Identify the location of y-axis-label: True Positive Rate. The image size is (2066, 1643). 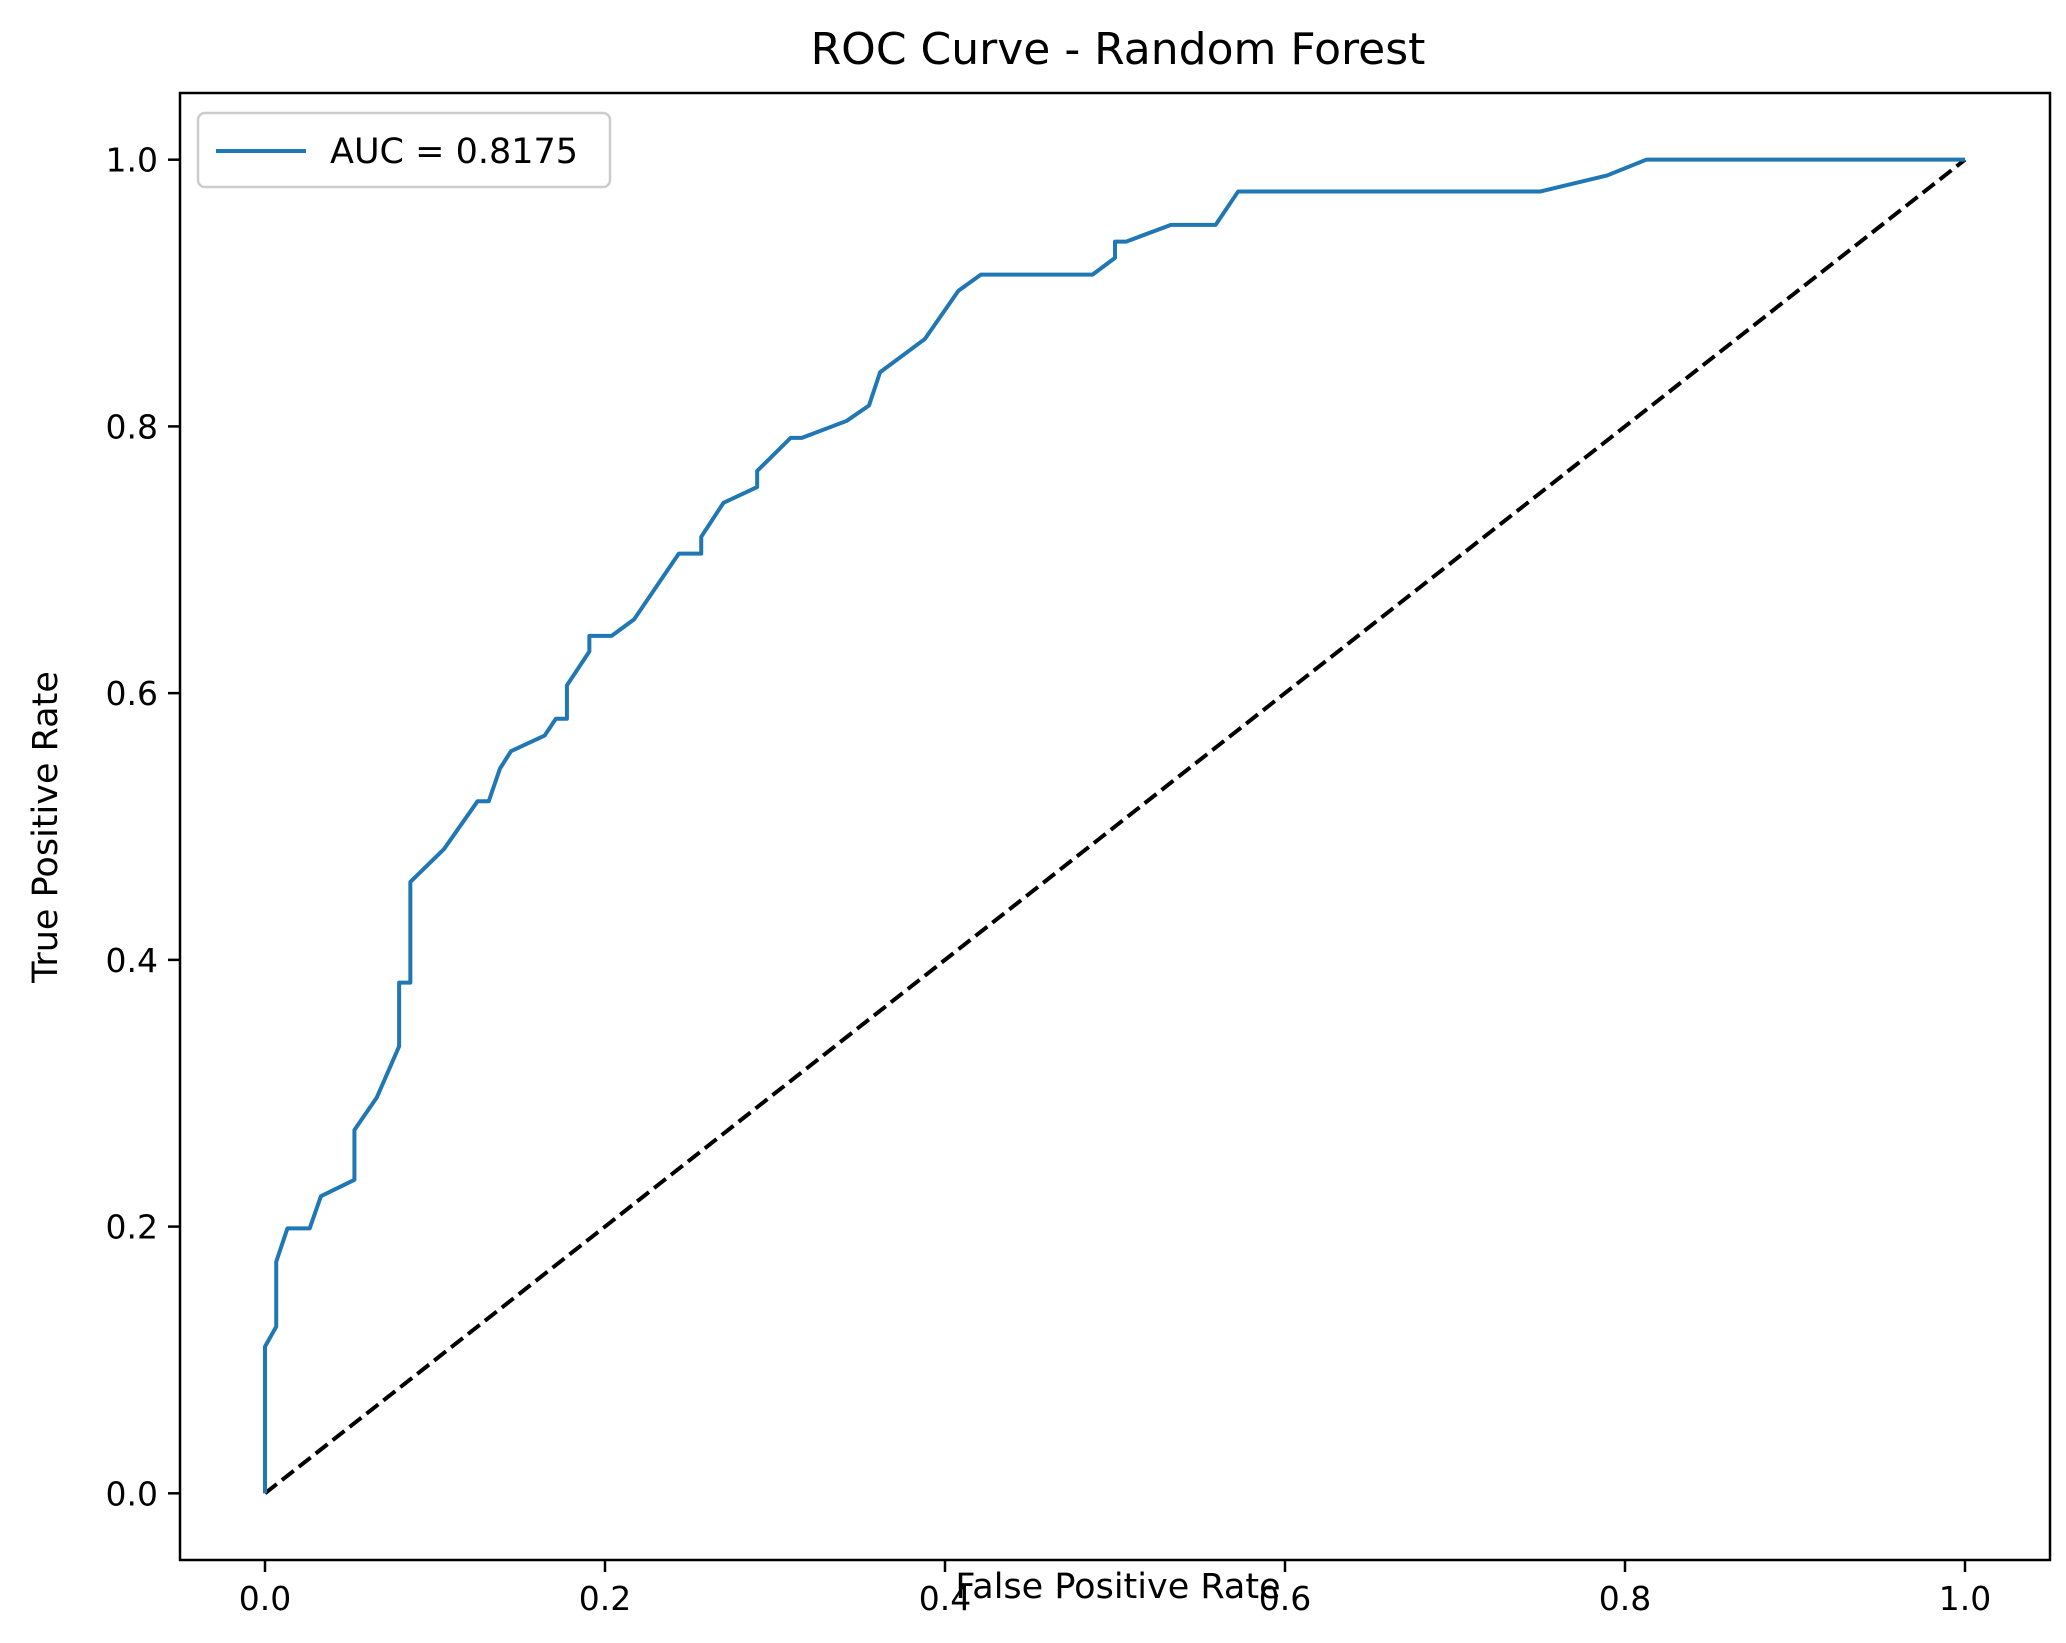
(46, 827).